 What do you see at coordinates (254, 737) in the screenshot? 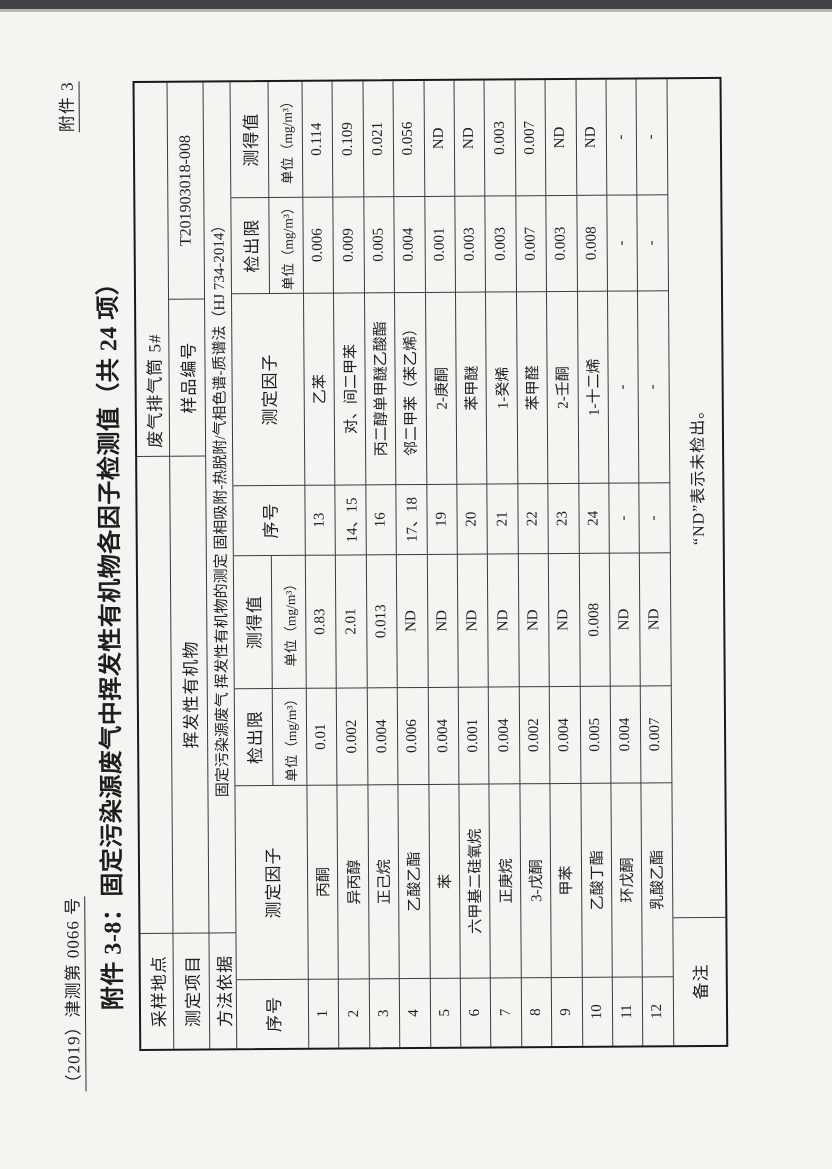
I see `header-detection-limit-left: 检出限` at bounding box center [254, 737].